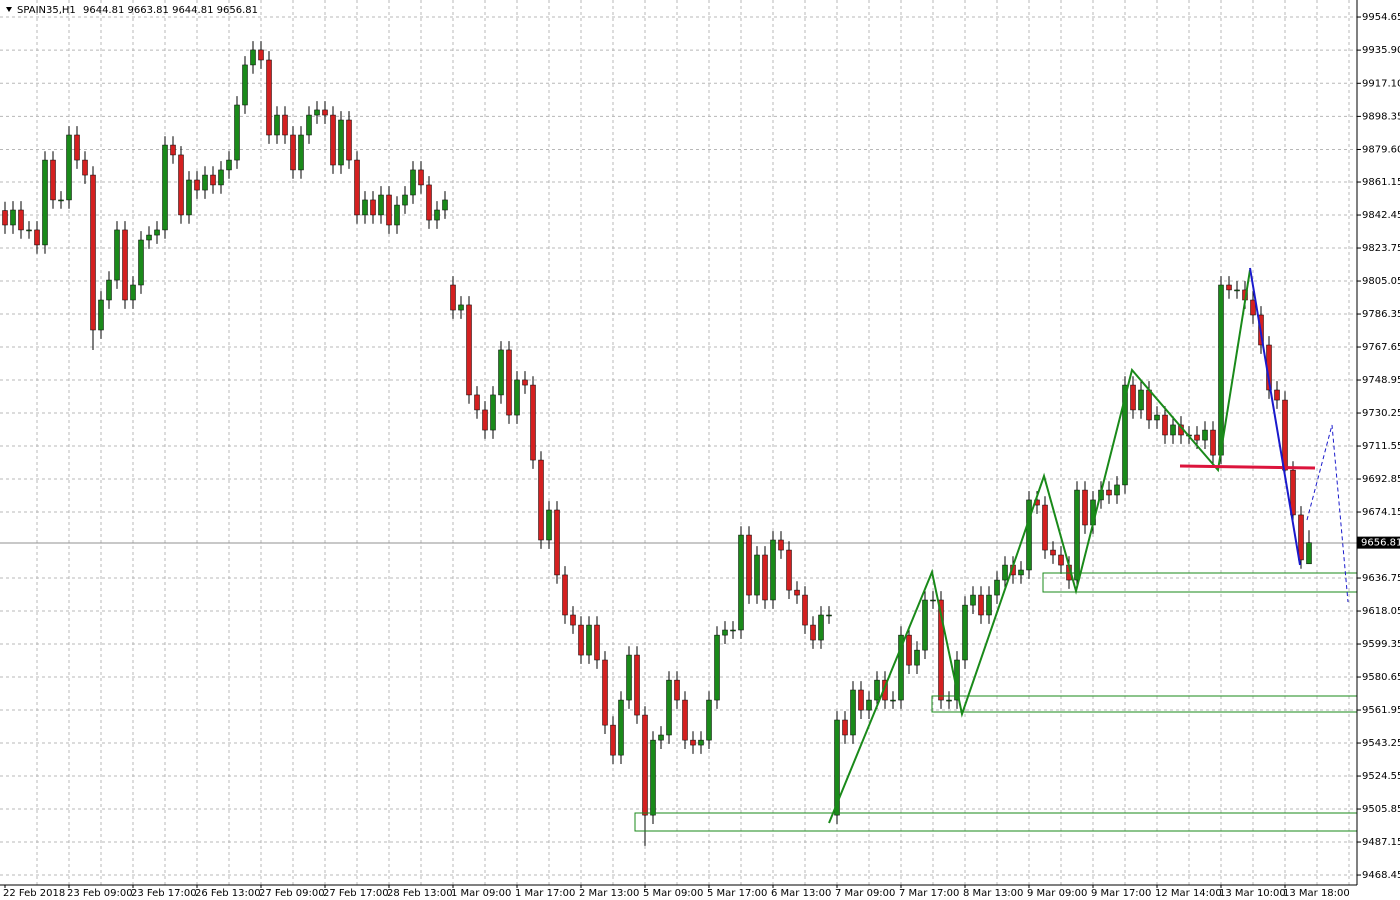  What do you see at coordinates (164, 893) in the screenshot?
I see `x-tick-label: 23 Feb 17:00` at bounding box center [164, 893].